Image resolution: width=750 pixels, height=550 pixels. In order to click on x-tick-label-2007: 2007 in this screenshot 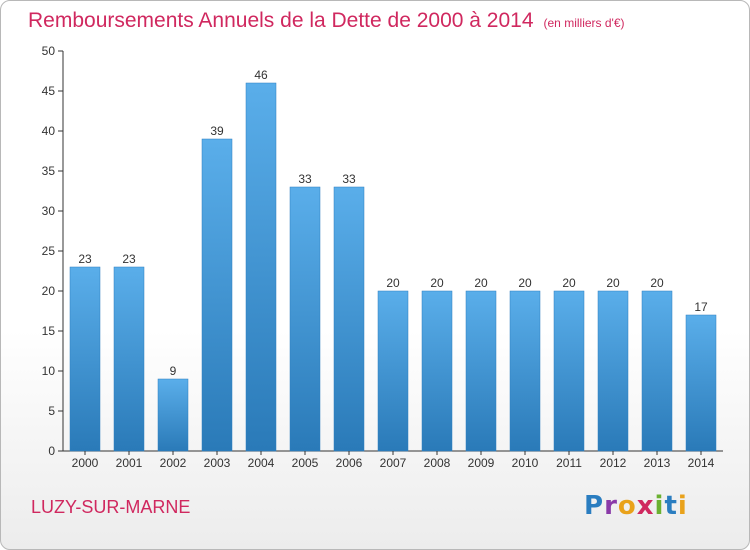, I will do `click(393, 463)`.